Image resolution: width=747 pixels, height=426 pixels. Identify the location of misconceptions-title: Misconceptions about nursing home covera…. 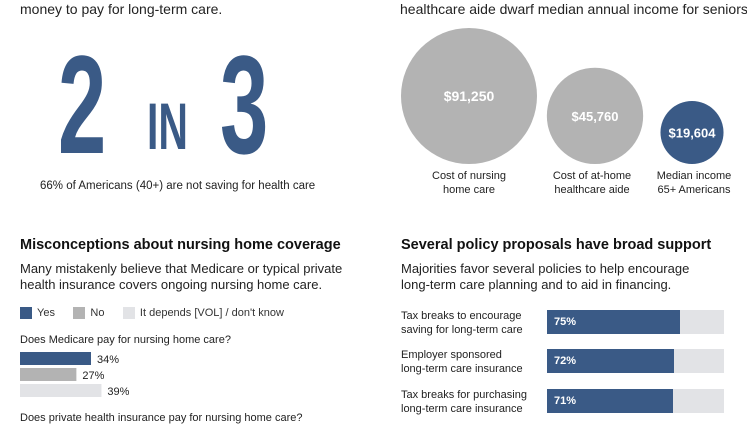
(180, 245).